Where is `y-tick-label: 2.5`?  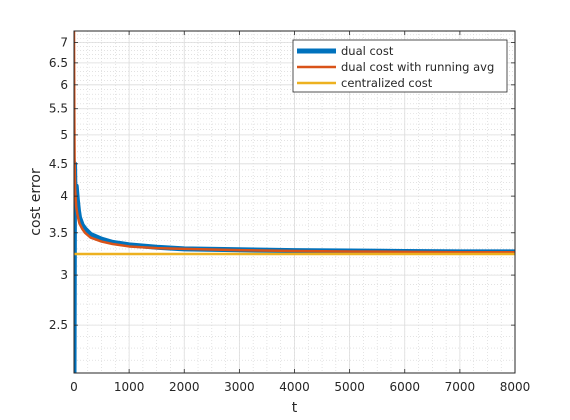
y-tick-label: 2.5 is located at coordinates (58, 325).